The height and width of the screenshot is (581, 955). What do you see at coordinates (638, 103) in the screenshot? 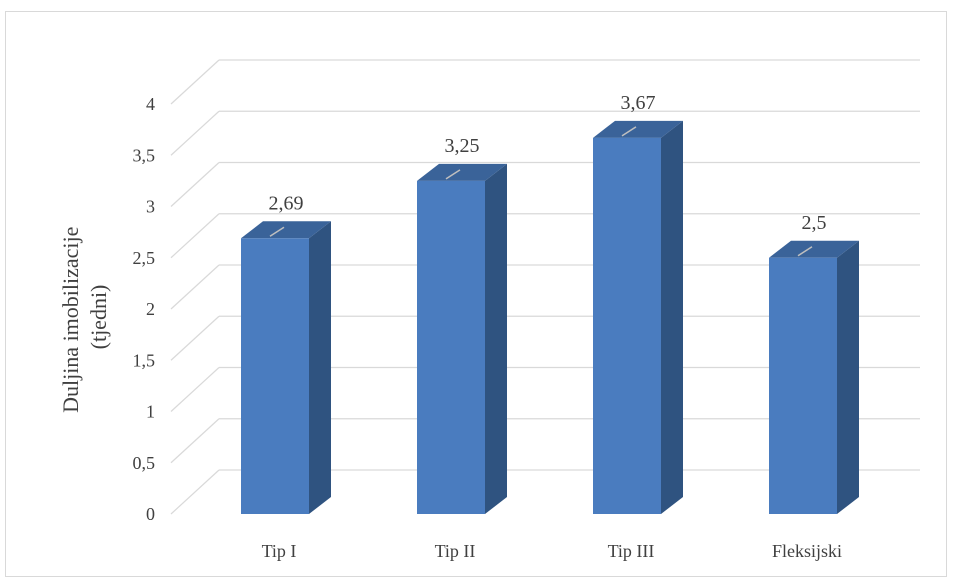
I see `data-label: 3,67` at bounding box center [638, 103].